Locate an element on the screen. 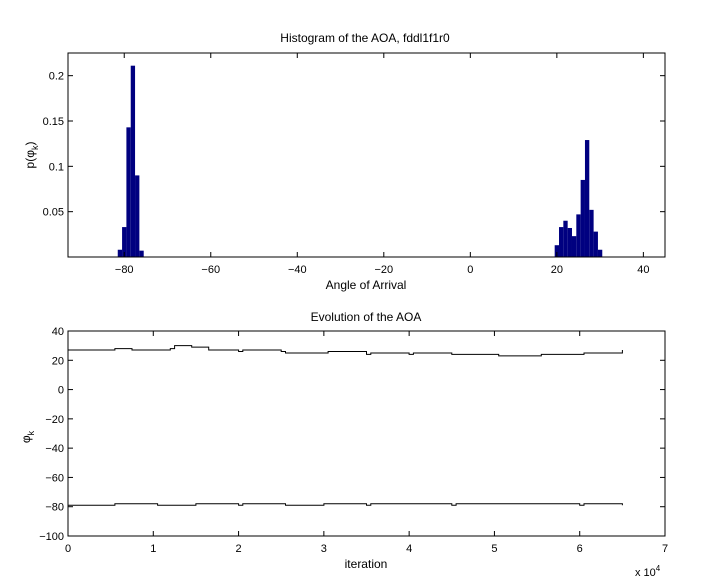  histogram-y-axis-label-end: ) is located at coordinates (30, 144).